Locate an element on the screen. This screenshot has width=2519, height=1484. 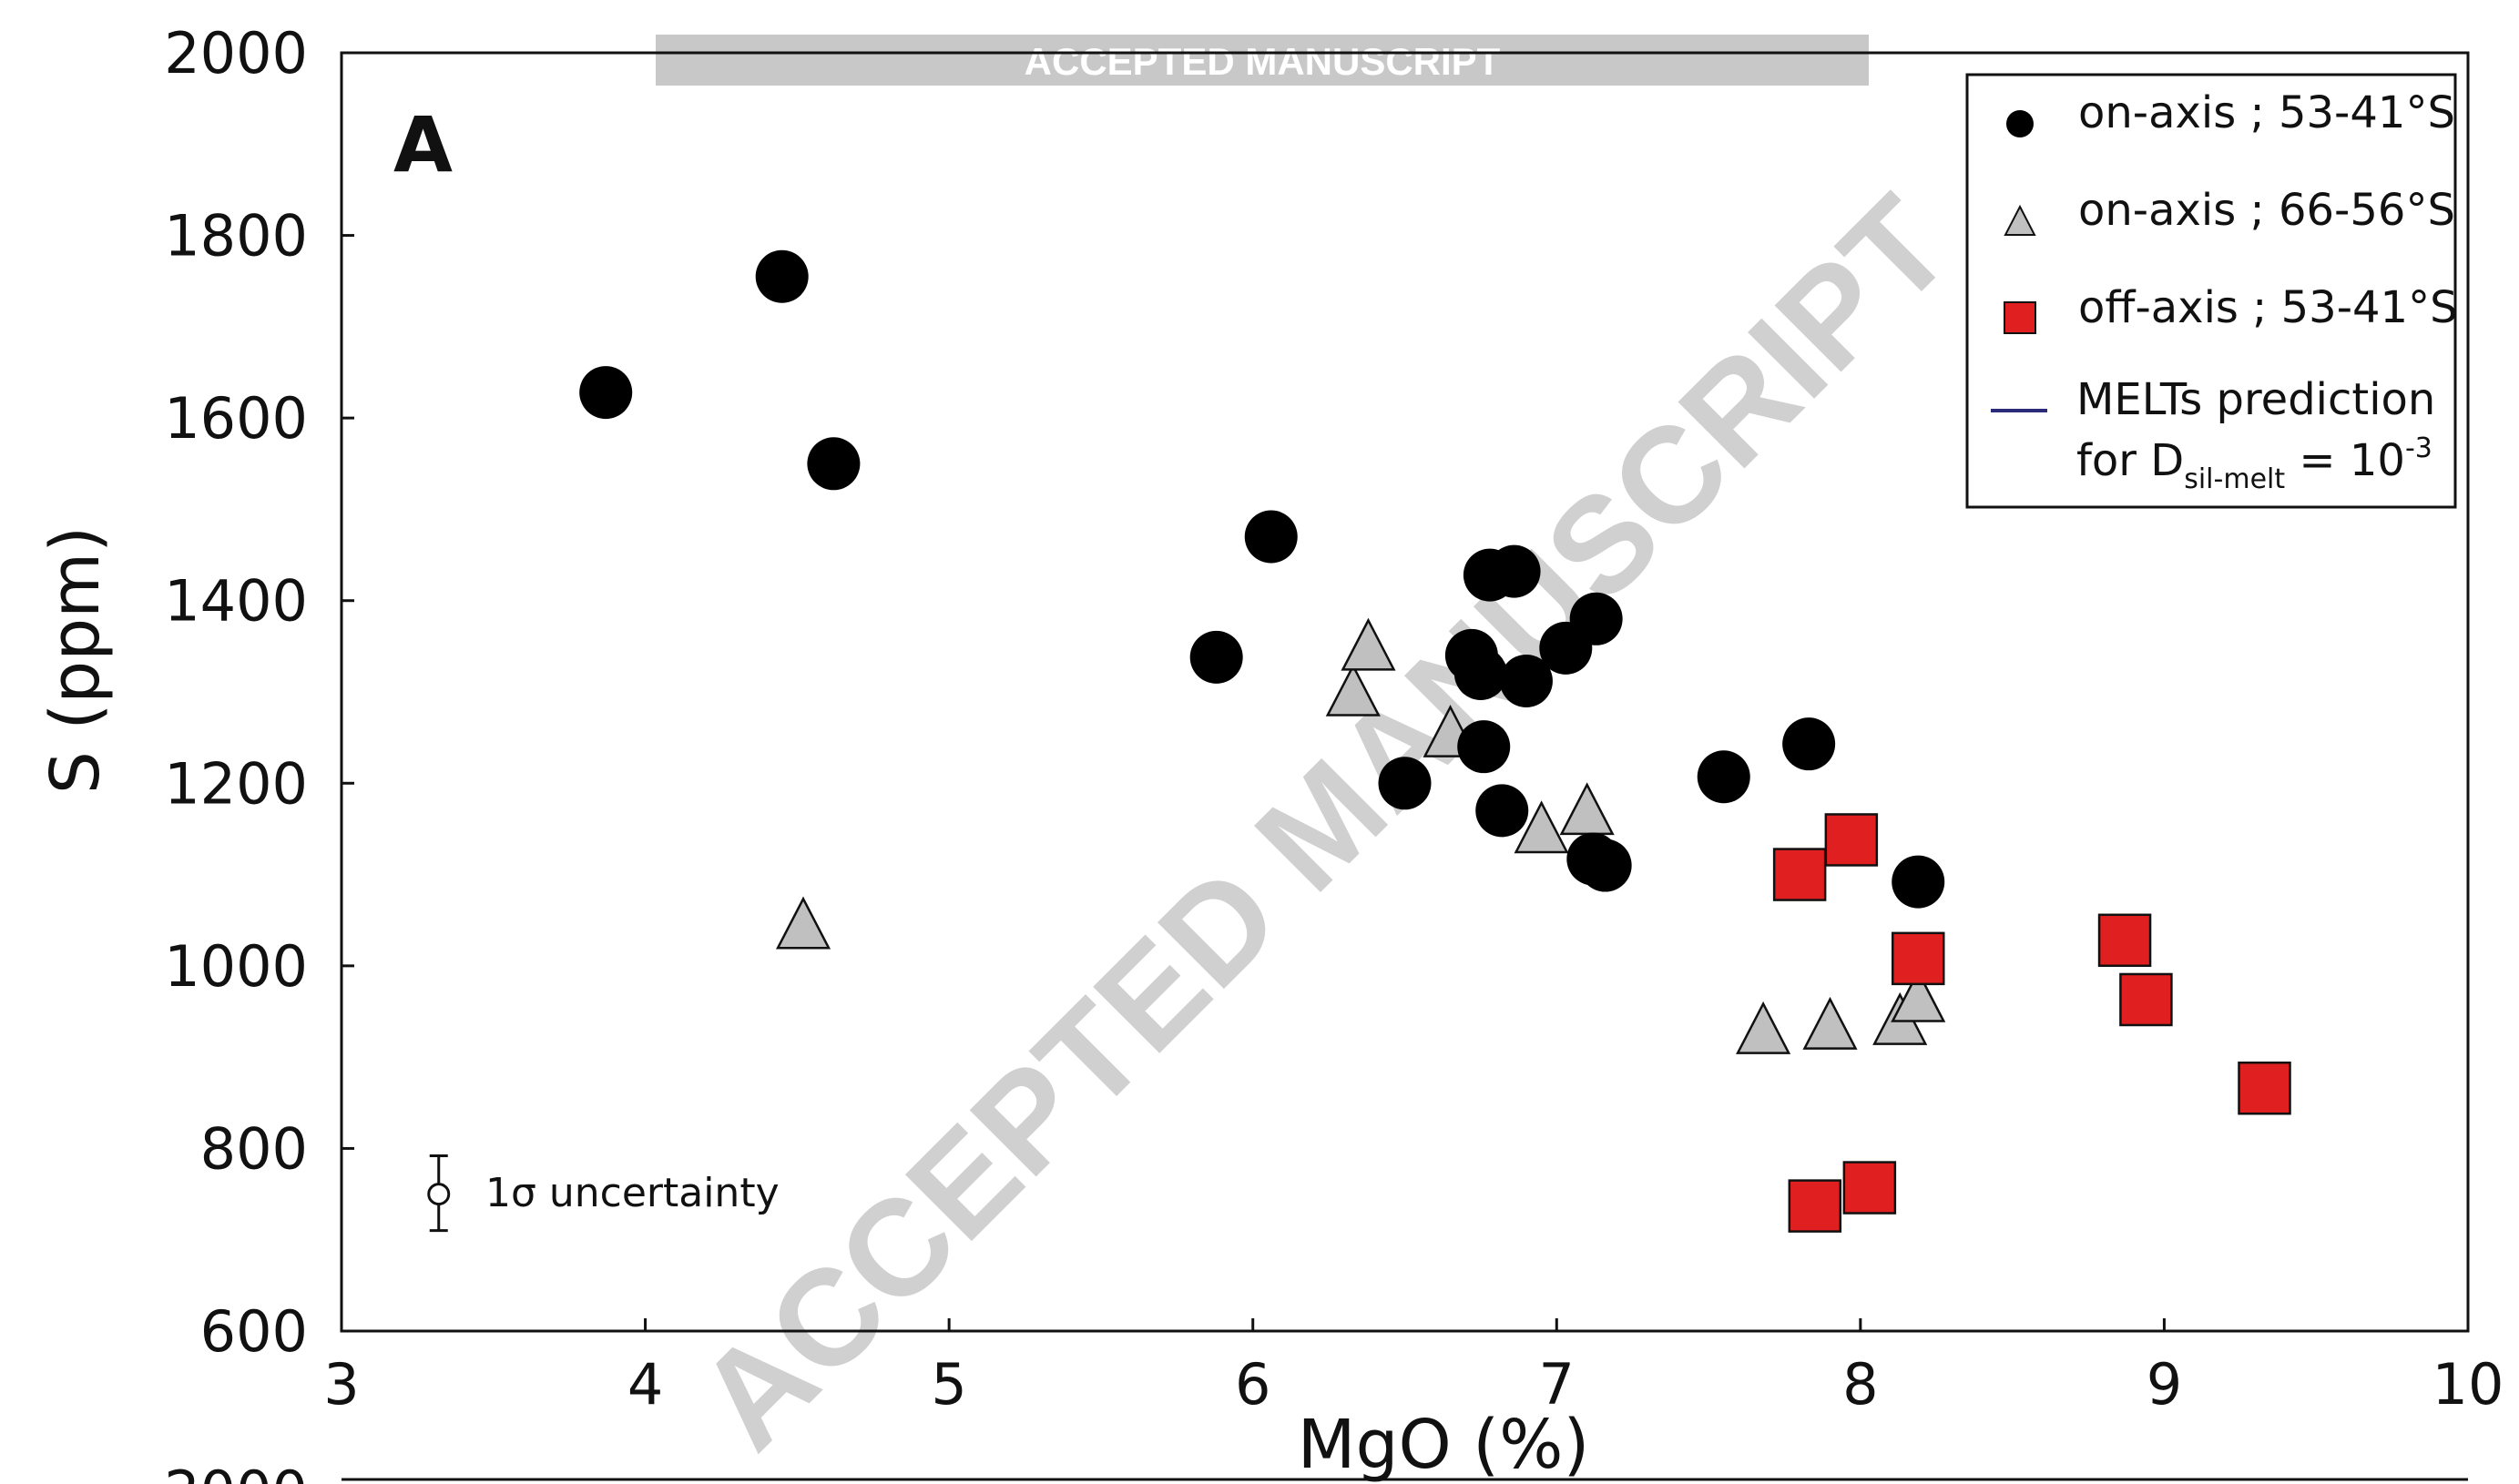
legend-label-on-axis-66-56: on-axis ; 66-56°S is located at coordinates (2266, 210).